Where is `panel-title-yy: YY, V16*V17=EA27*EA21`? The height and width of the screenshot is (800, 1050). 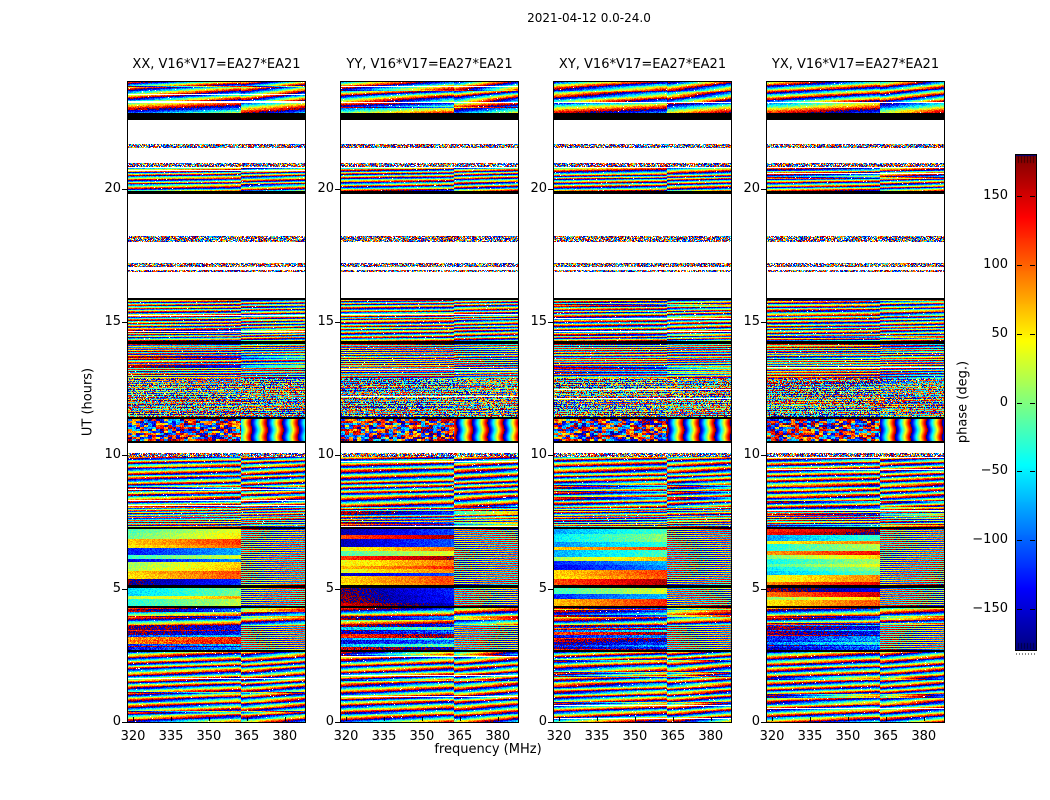 panel-title-yy: YY, V16*V17=EA27*EA21 is located at coordinates (429, 64).